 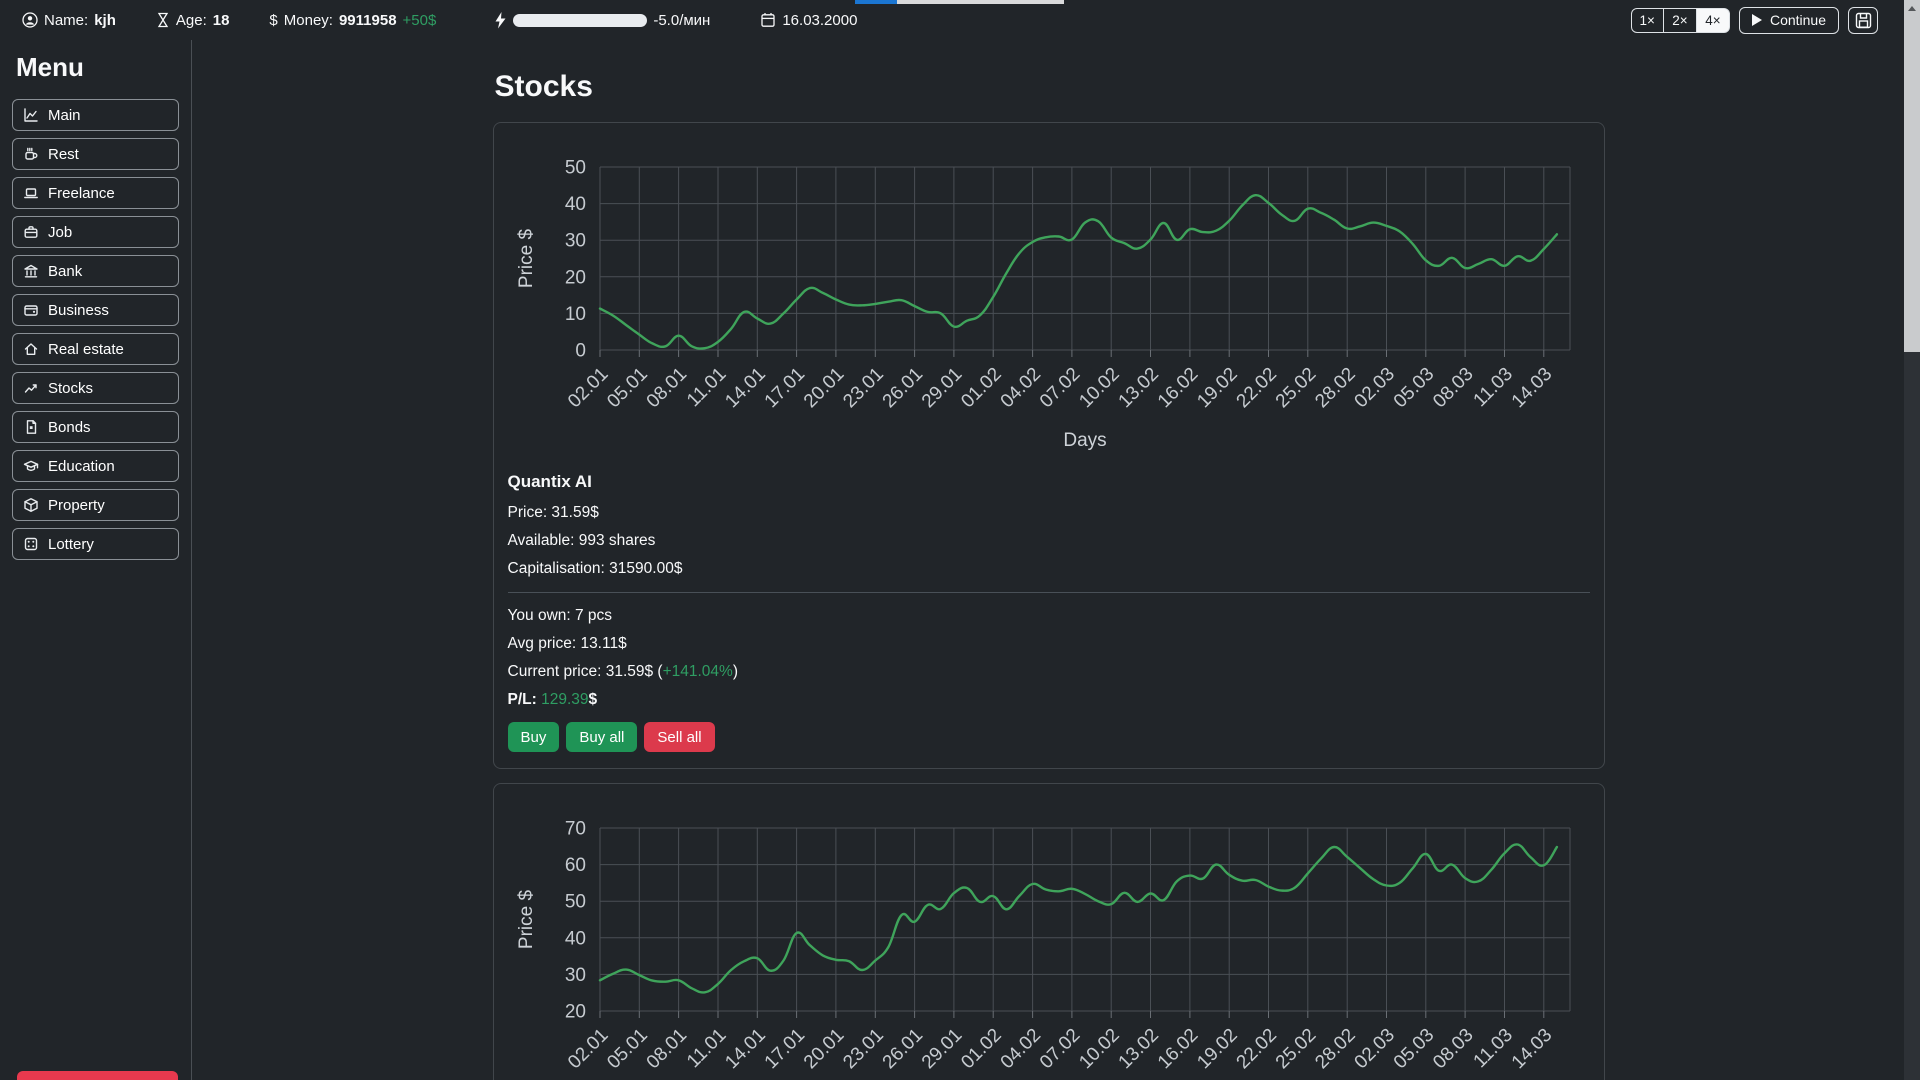 I want to click on sidebar-item-education: Education, so click(x=95, y=466).